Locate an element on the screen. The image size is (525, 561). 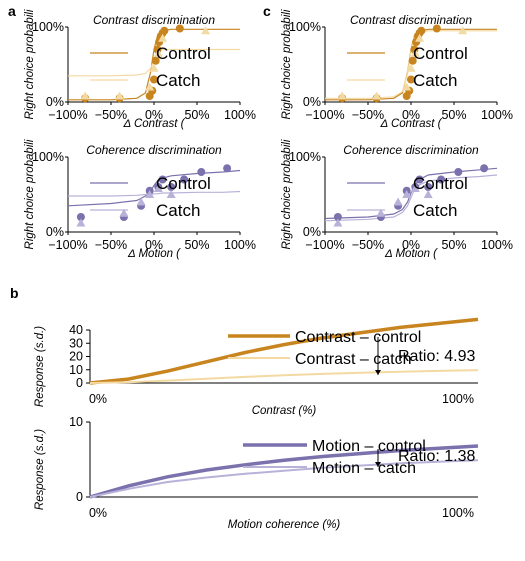
ratio-arrowhead is located at coordinates (378, 464).